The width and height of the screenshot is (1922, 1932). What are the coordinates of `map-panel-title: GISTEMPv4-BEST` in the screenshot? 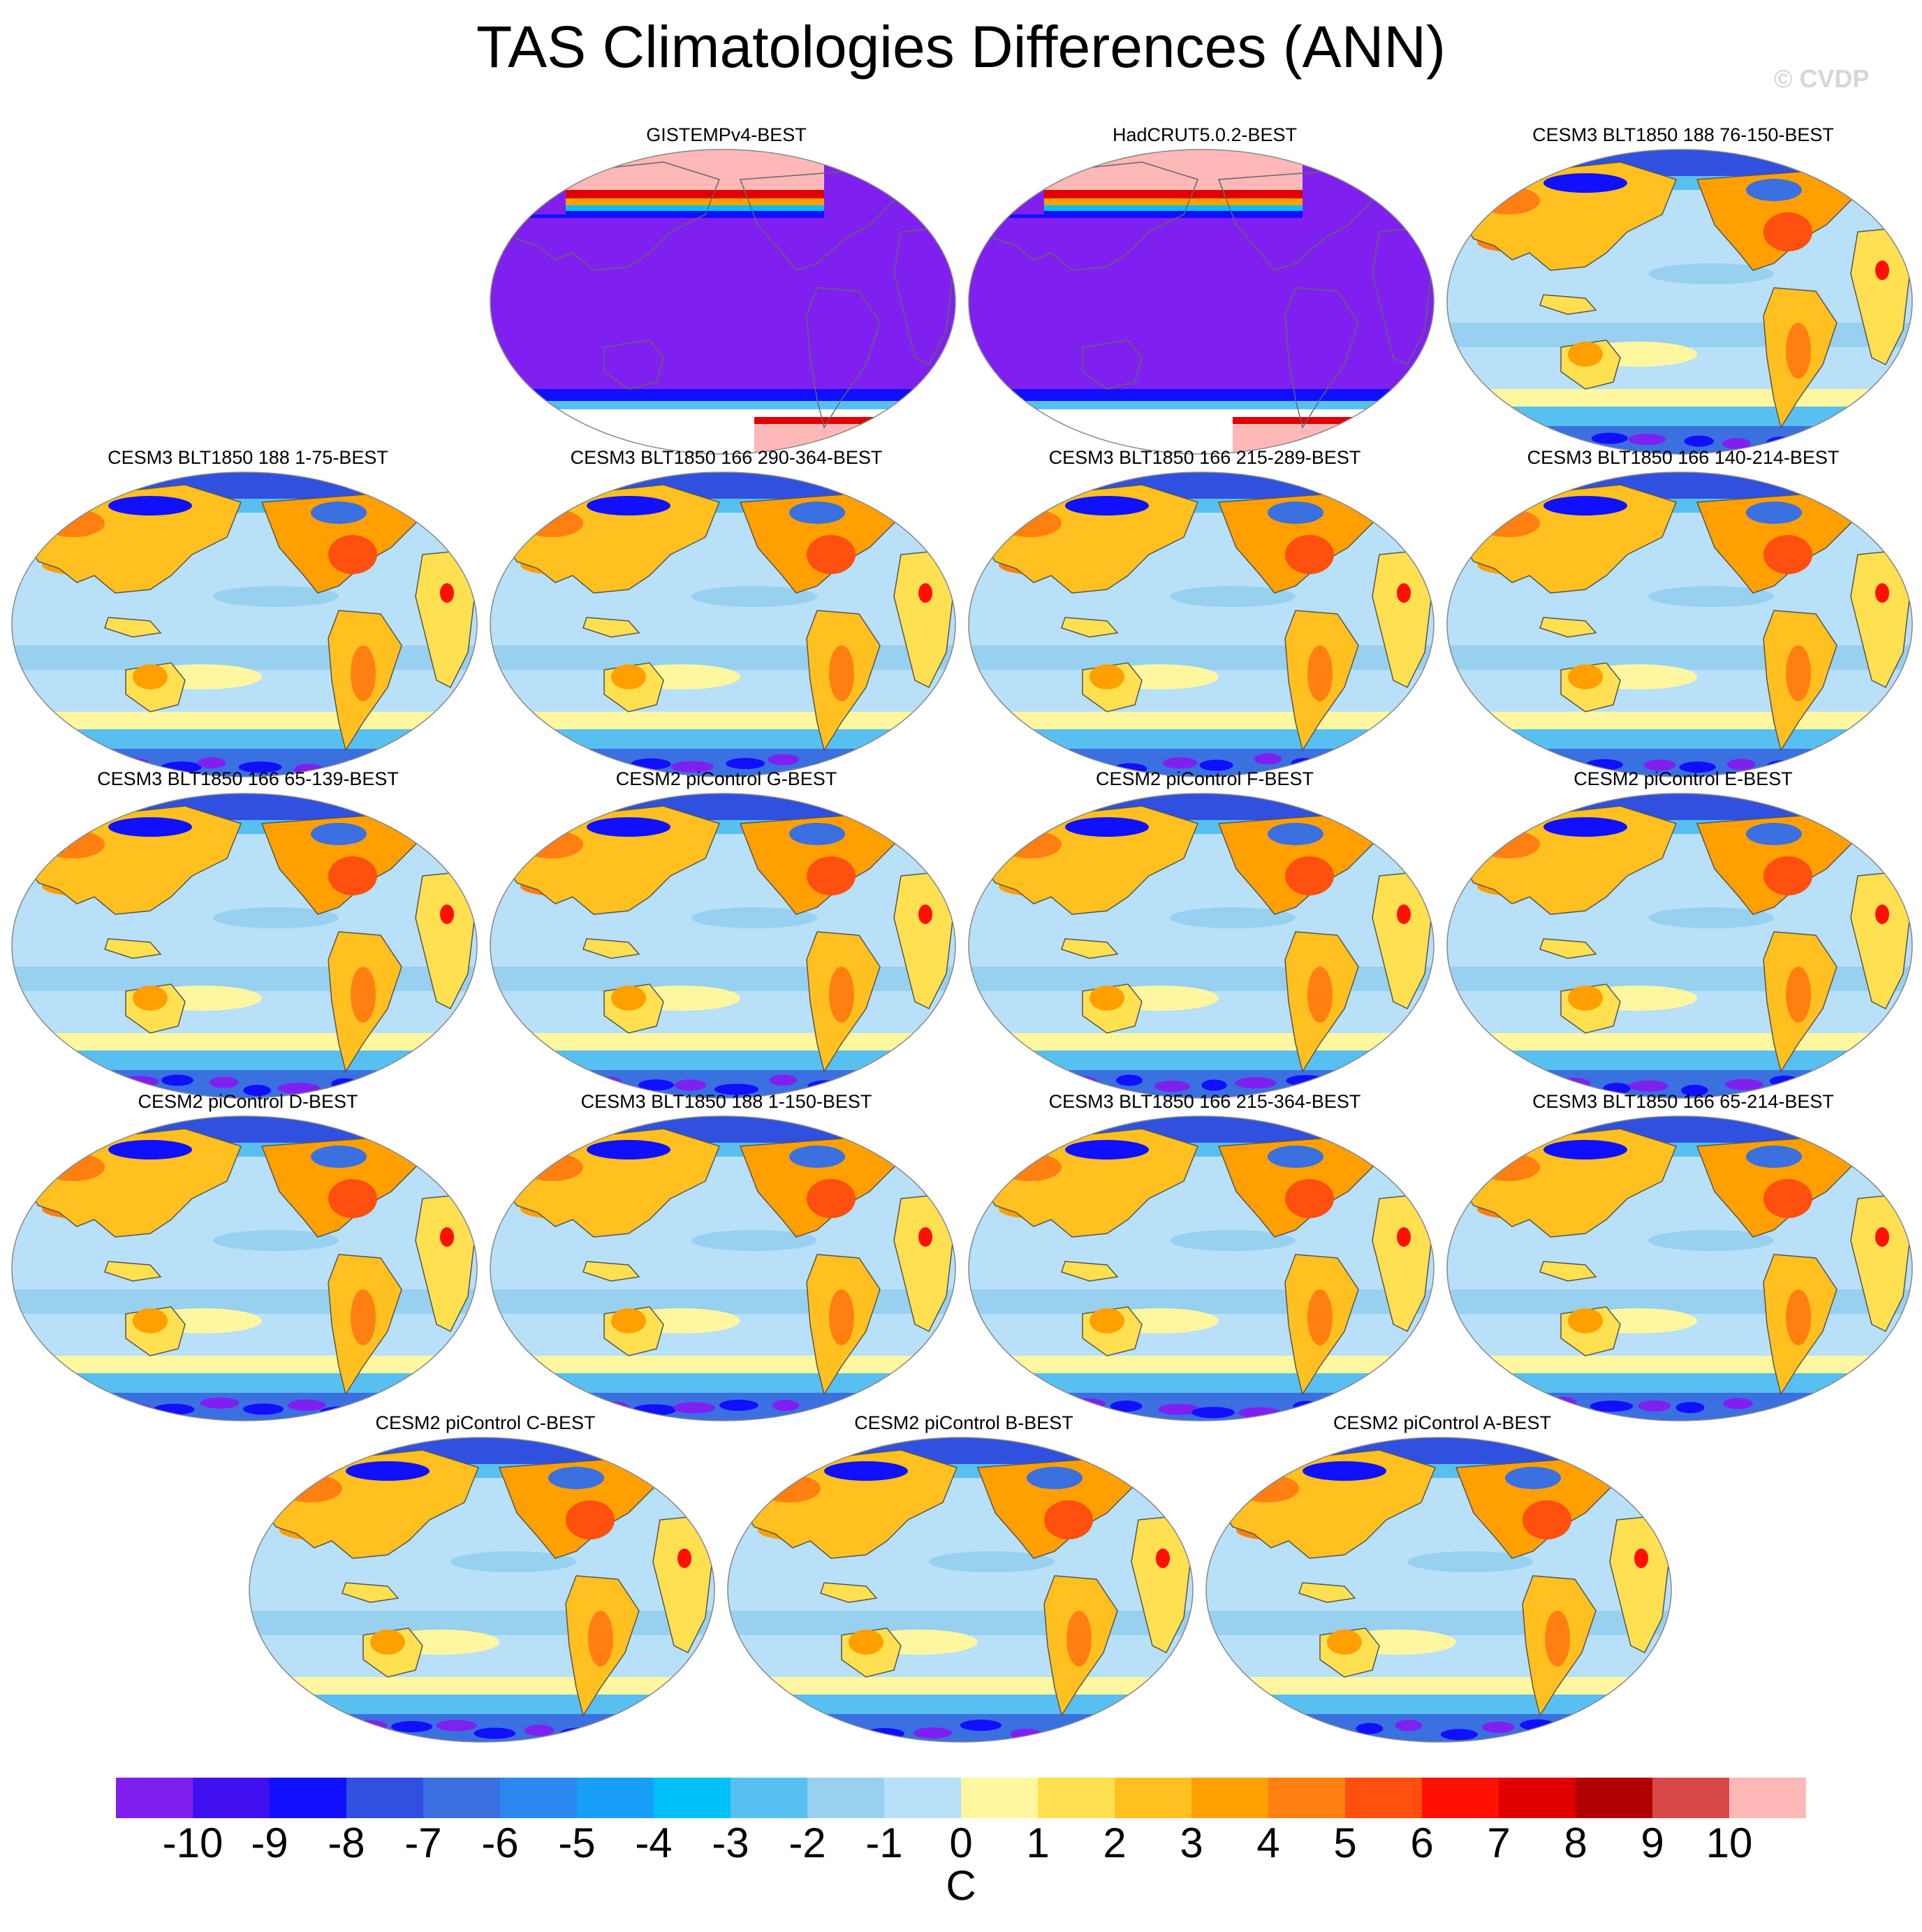 It's located at (726, 134).